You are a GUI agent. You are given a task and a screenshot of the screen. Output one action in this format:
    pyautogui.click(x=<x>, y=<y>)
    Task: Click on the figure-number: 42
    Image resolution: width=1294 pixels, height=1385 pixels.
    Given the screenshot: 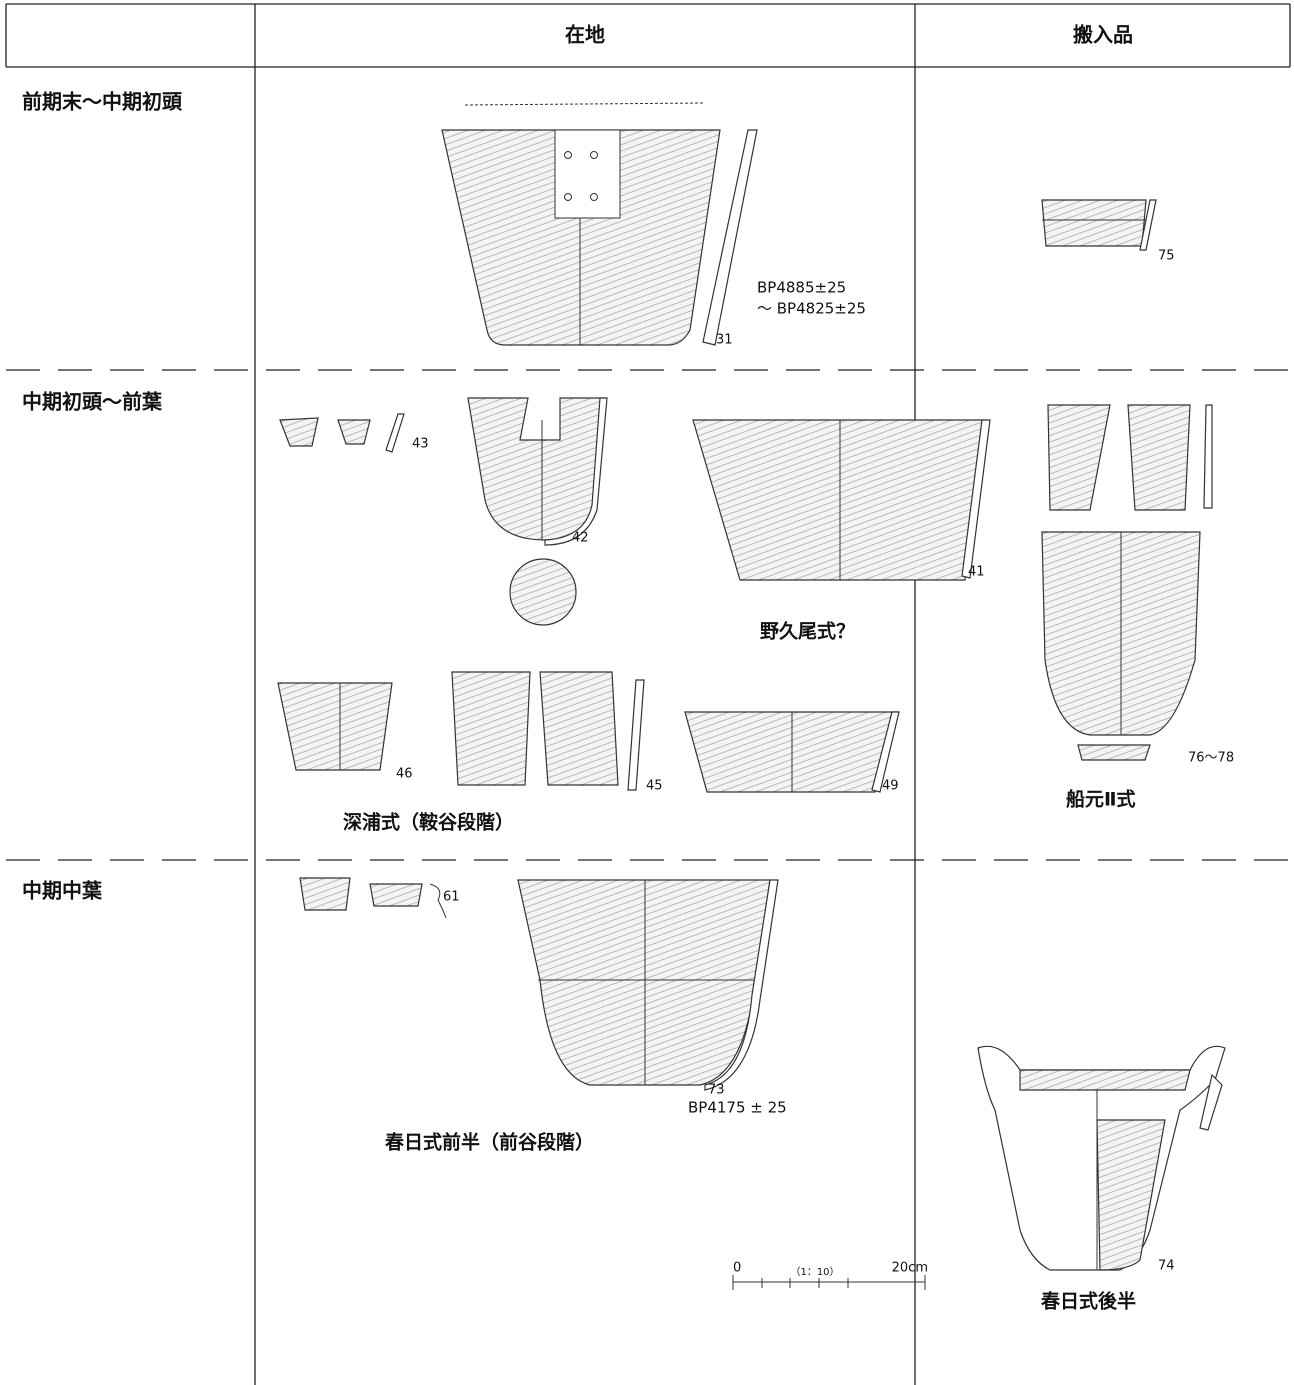 What is the action you would take?
    pyautogui.click(x=580, y=538)
    